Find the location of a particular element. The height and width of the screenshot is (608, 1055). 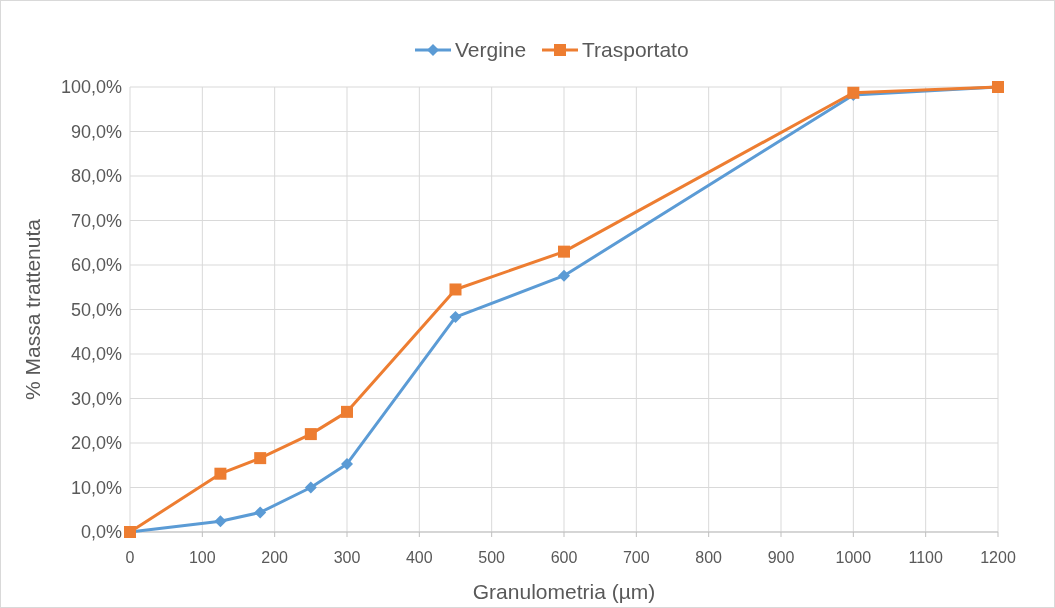

y-tick-label: 10,0% is located at coordinates (96, 487).